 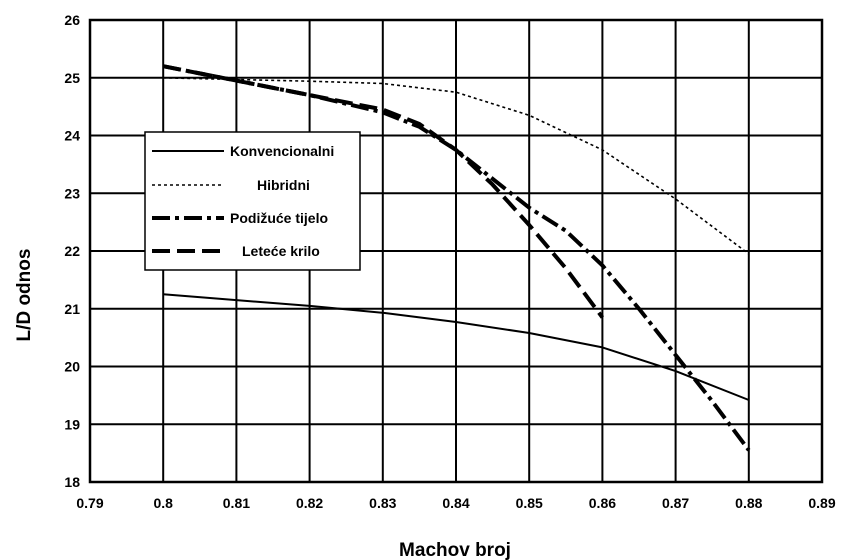 I want to click on y-tick-label: 24, so click(x=72, y=136).